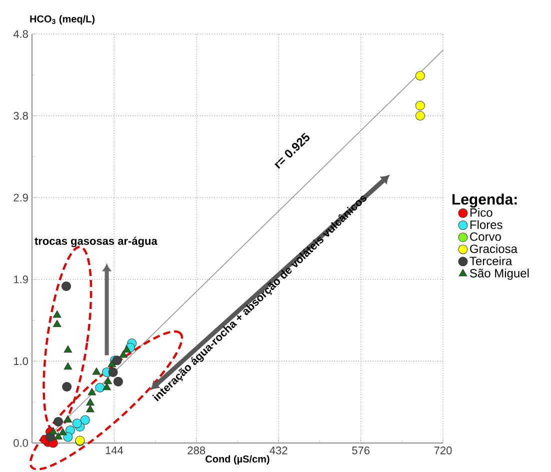  What do you see at coordinates (21, 198) in the screenshot?
I see `y-tick-label: 2.9` at bounding box center [21, 198].